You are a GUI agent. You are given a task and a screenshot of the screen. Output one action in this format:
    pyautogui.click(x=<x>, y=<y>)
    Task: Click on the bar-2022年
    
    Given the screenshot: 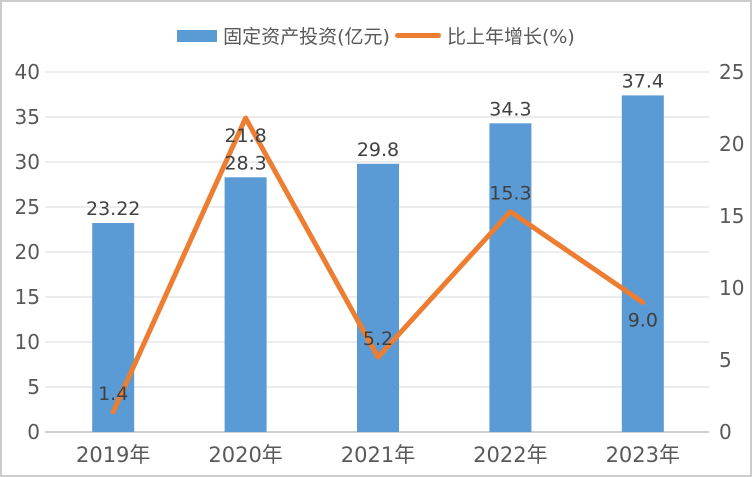 What is the action you would take?
    pyautogui.click(x=510, y=278)
    